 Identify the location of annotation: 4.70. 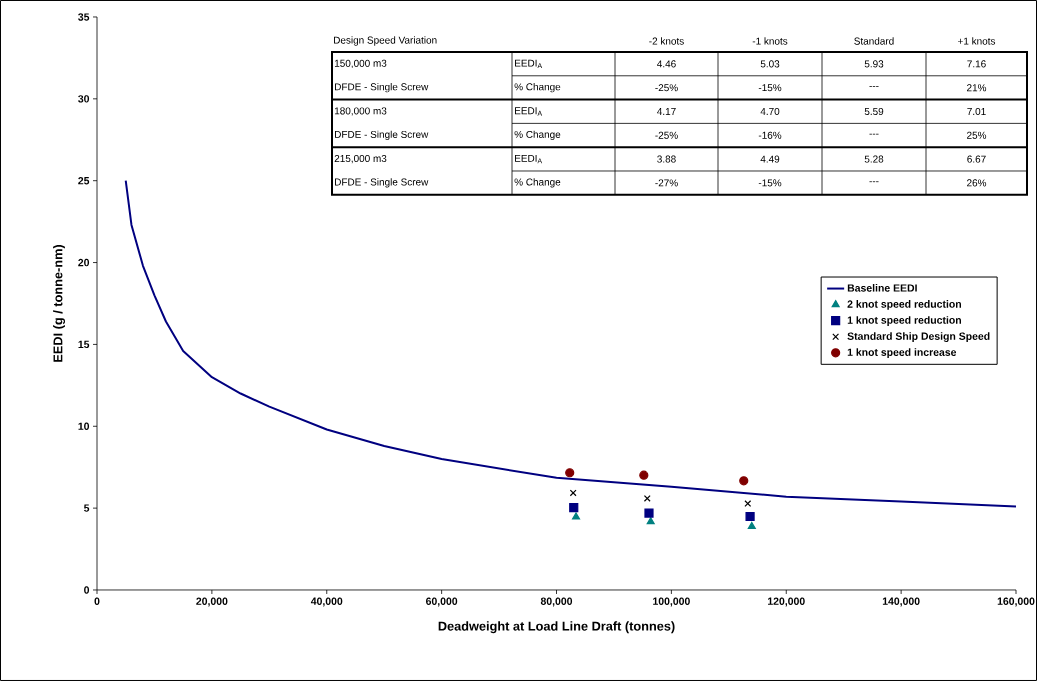
(770, 111).